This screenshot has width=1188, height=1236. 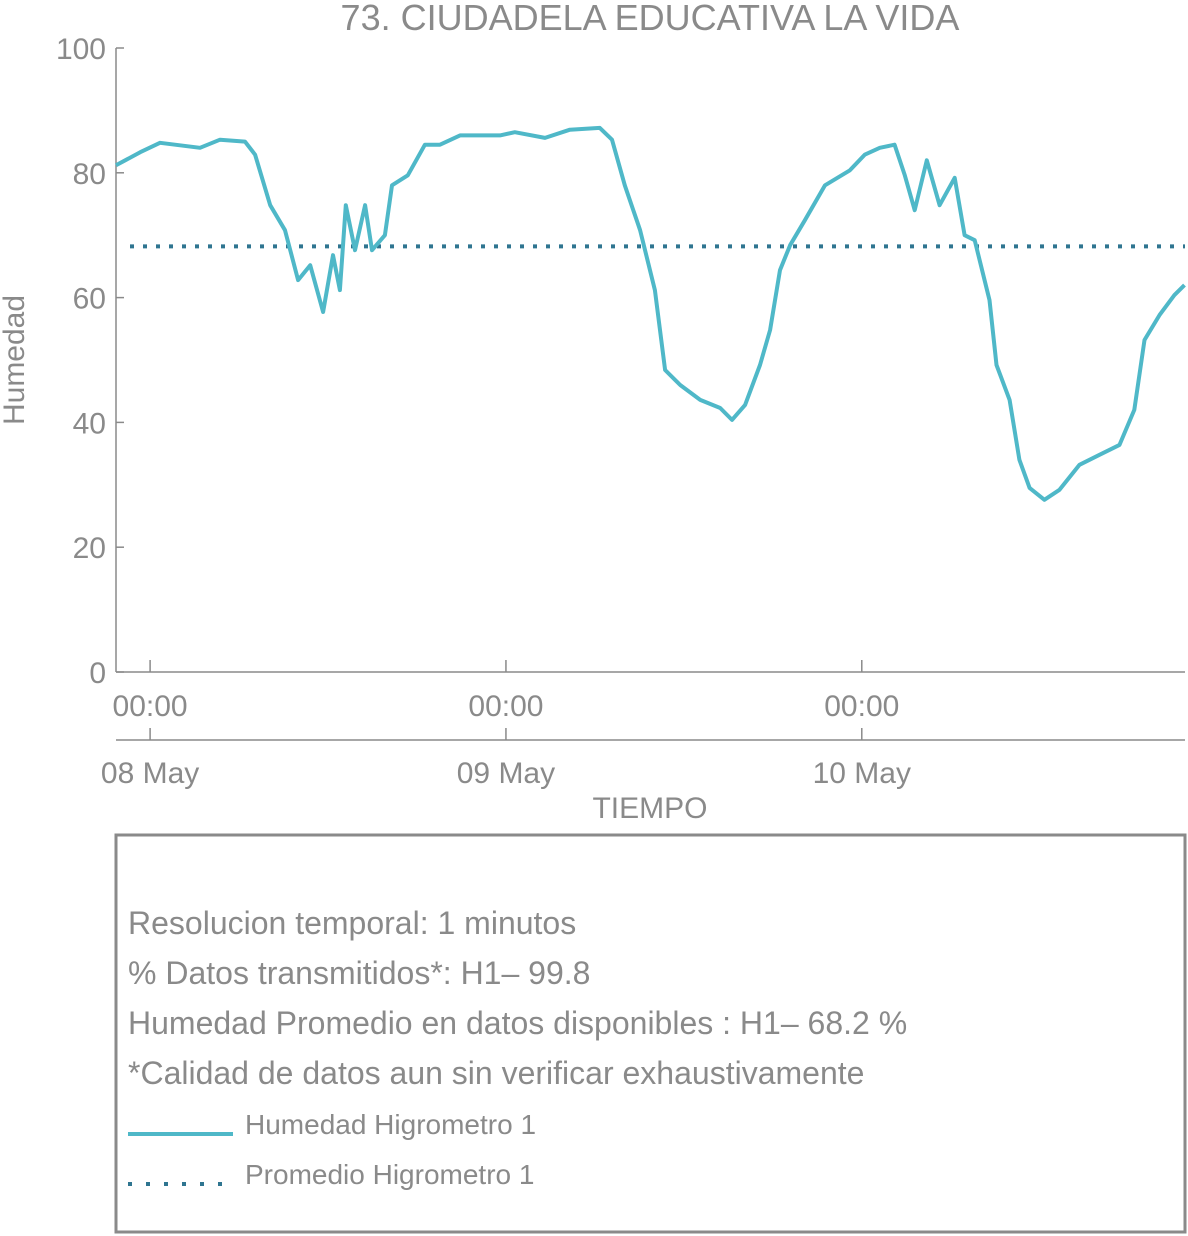 What do you see at coordinates (650, 19) in the screenshot?
I see `chart-title: 73. CIUDADELA EDUCATIVA LA VIDA` at bounding box center [650, 19].